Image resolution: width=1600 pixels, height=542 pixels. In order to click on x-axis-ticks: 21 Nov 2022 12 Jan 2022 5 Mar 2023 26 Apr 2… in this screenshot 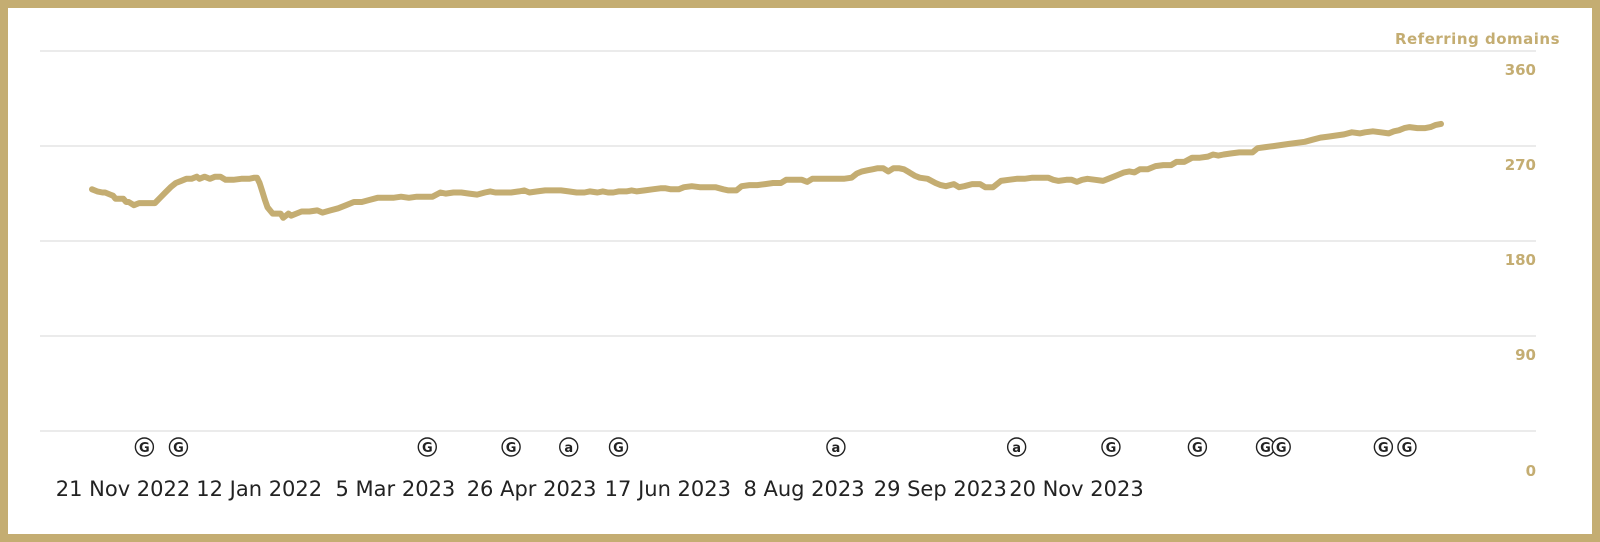, I will do `click(600, 489)`.